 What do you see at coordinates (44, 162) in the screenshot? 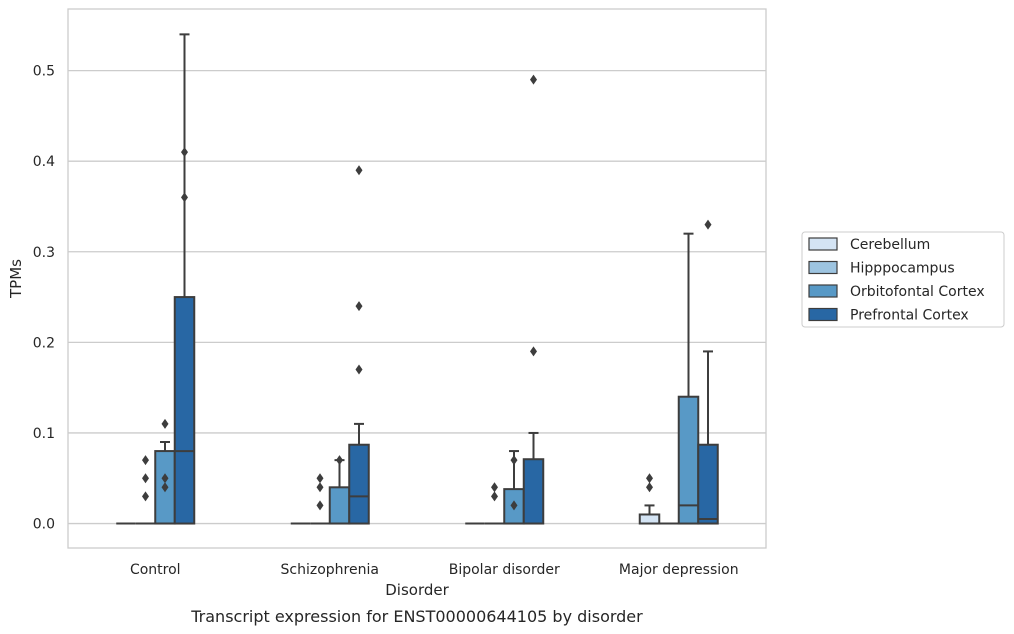
I see `y-tick-label: 0.4` at bounding box center [44, 162].